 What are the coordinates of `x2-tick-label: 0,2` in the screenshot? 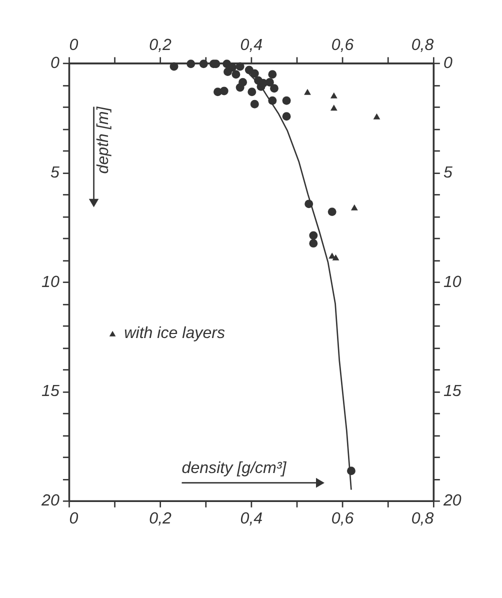 It's located at (160, 45).